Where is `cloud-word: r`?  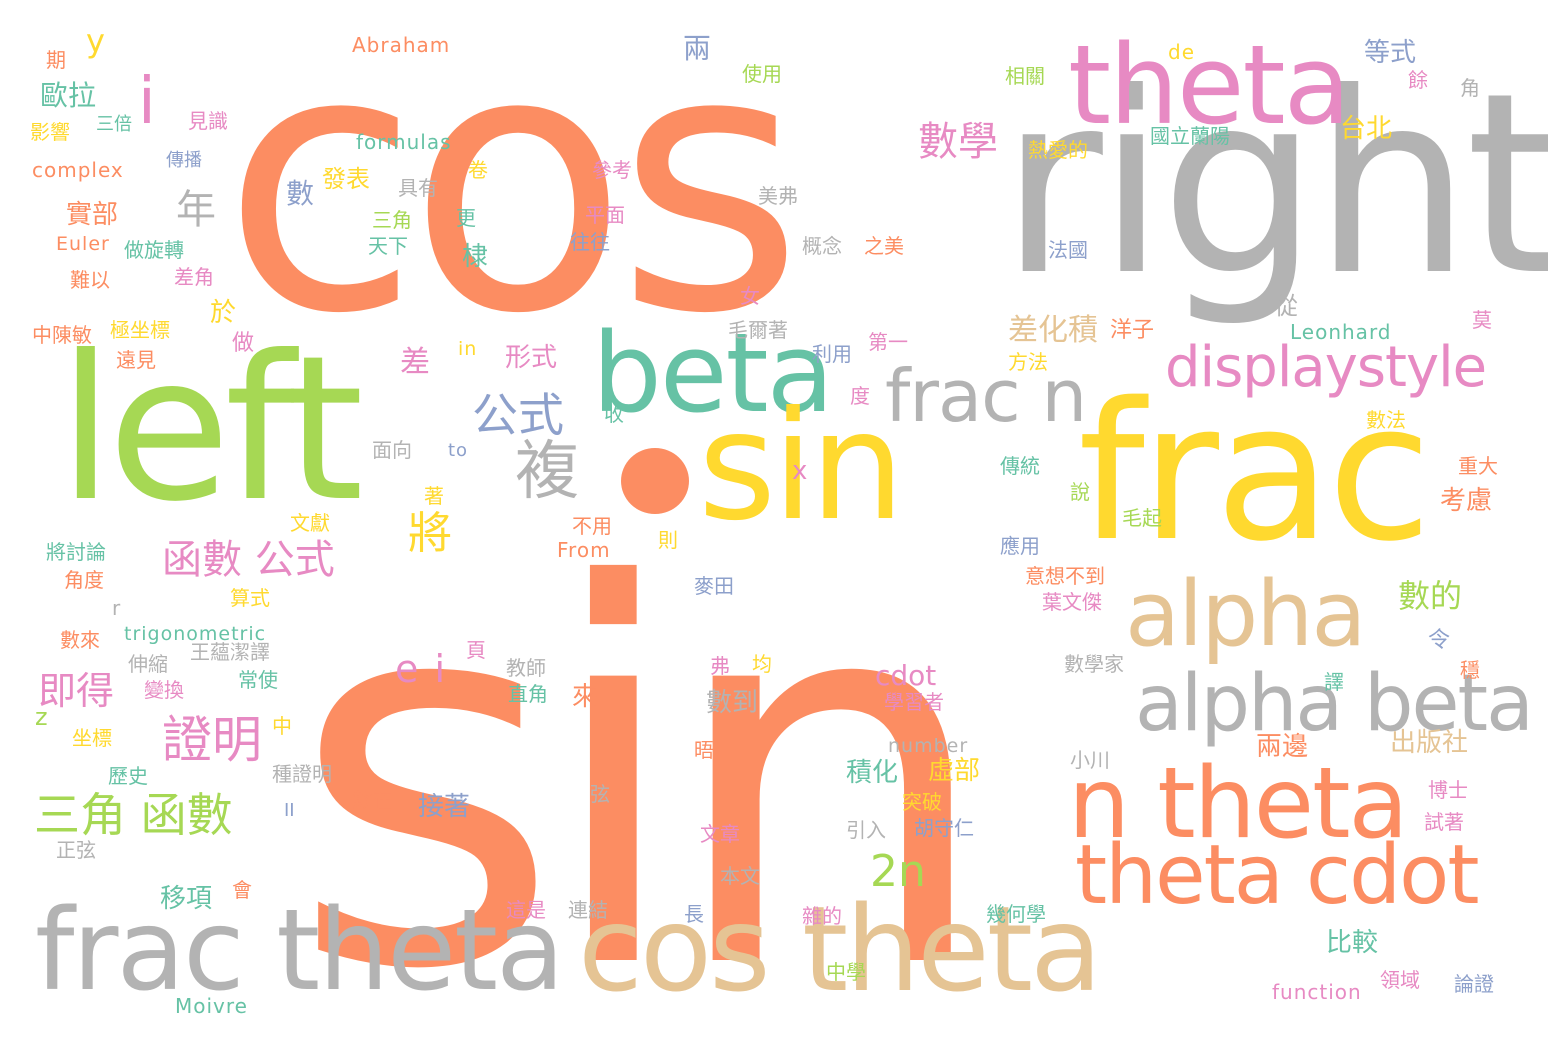 cloud-word: r is located at coordinates (116, 608).